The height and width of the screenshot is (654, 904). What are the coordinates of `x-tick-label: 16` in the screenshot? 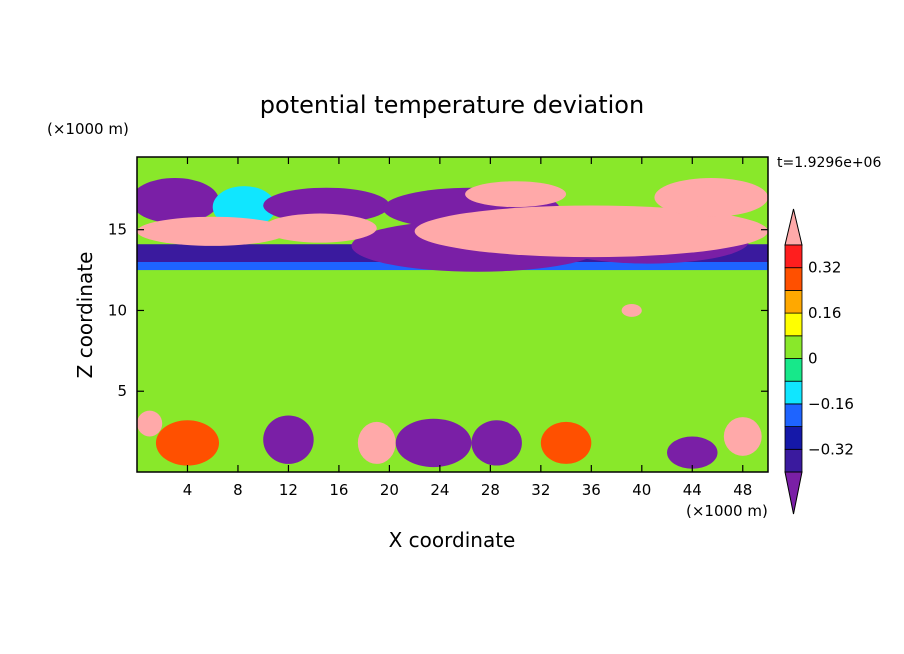 It's located at (338, 490).